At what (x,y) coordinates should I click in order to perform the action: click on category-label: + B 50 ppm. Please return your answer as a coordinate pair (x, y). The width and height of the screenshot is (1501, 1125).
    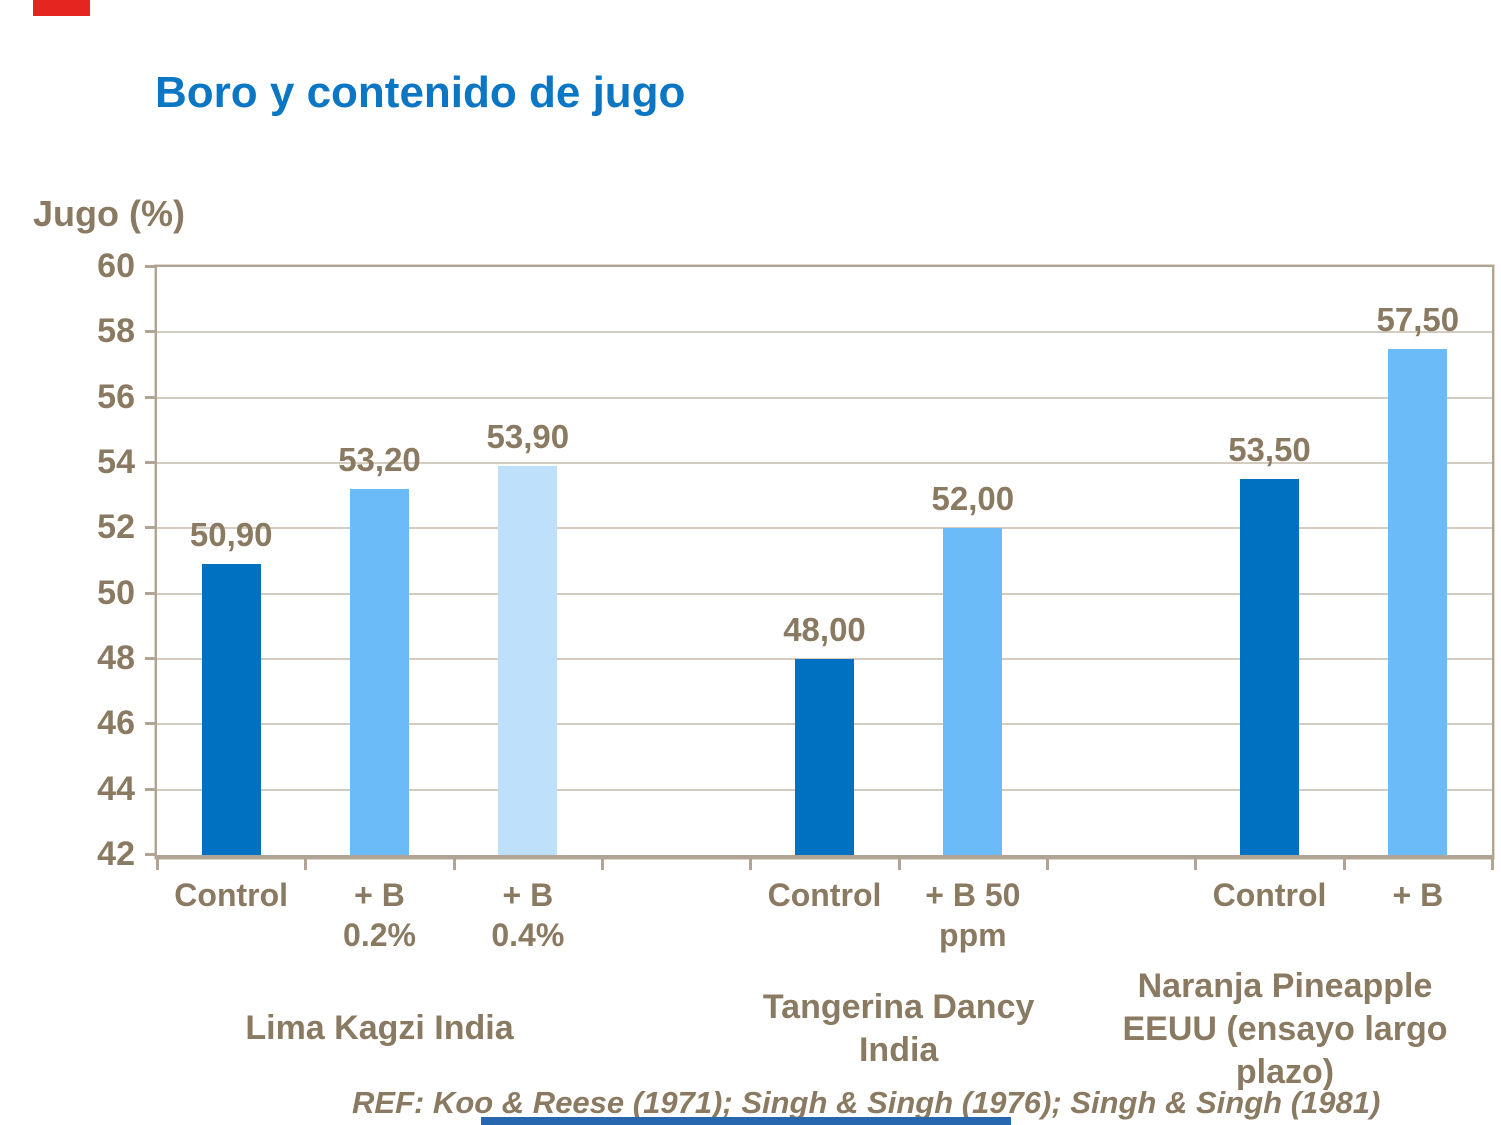
    Looking at the image, I should click on (973, 915).